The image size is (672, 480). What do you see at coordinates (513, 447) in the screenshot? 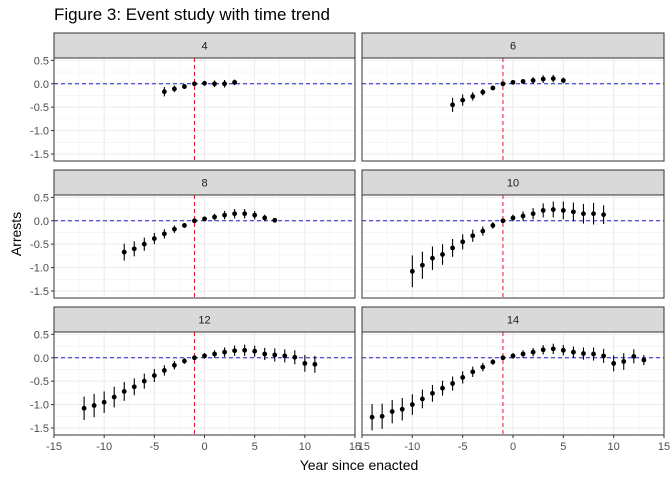
I see `facet-14-x-tick-label: 0` at bounding box center [513, 447].